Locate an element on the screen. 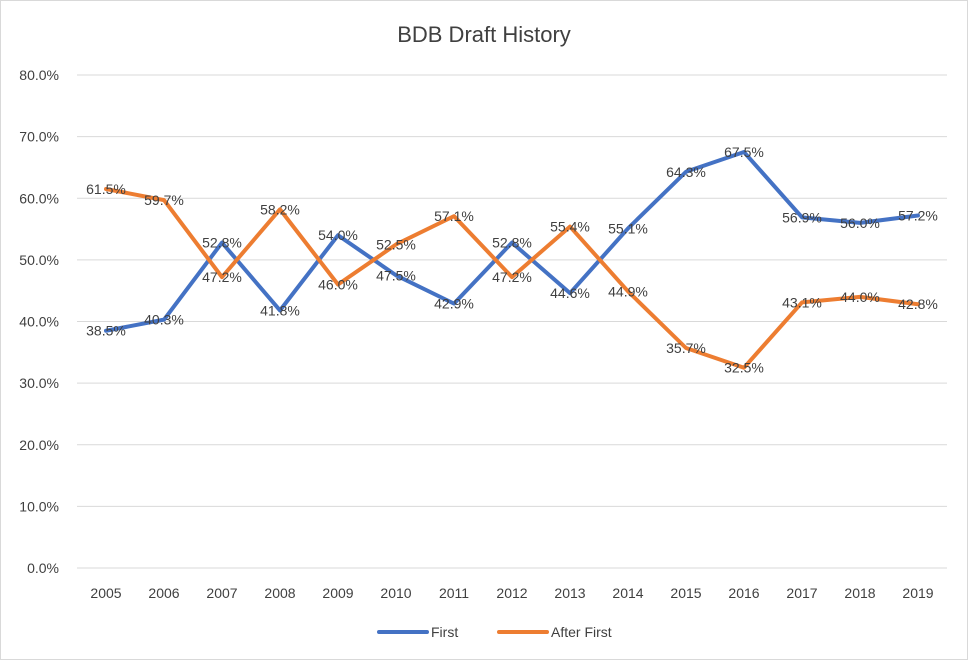 This screenshot has width=968, height=660. x-tick-label: 2005 is located at coordinates (105, 593).